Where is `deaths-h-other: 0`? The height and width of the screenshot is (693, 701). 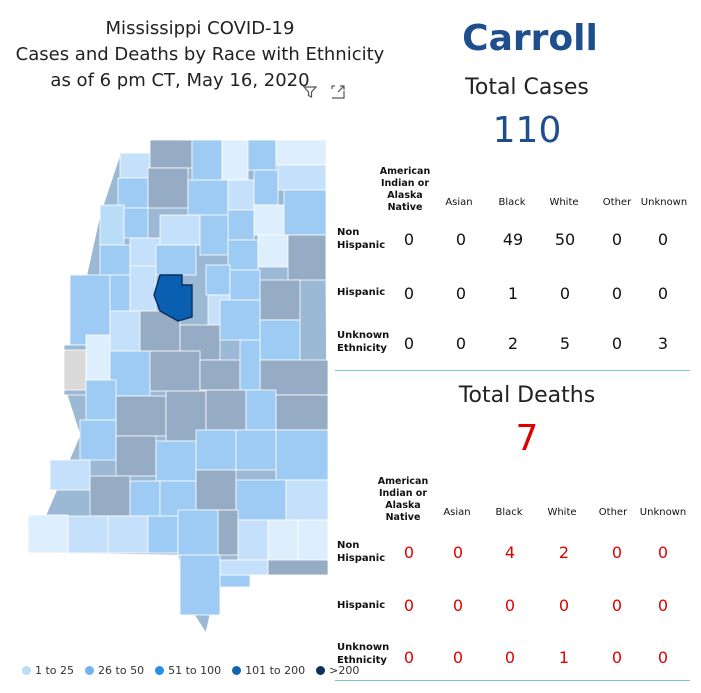
deaths-h-other: 0 is located at coordinates (617, 605).